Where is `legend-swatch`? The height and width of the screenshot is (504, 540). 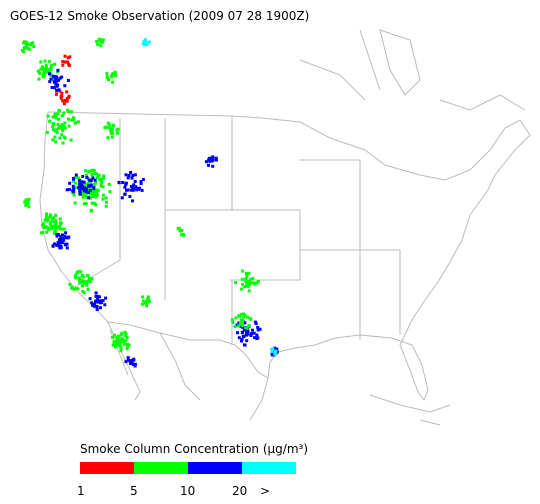 legend-swatch is located at coordinates (107, 468).